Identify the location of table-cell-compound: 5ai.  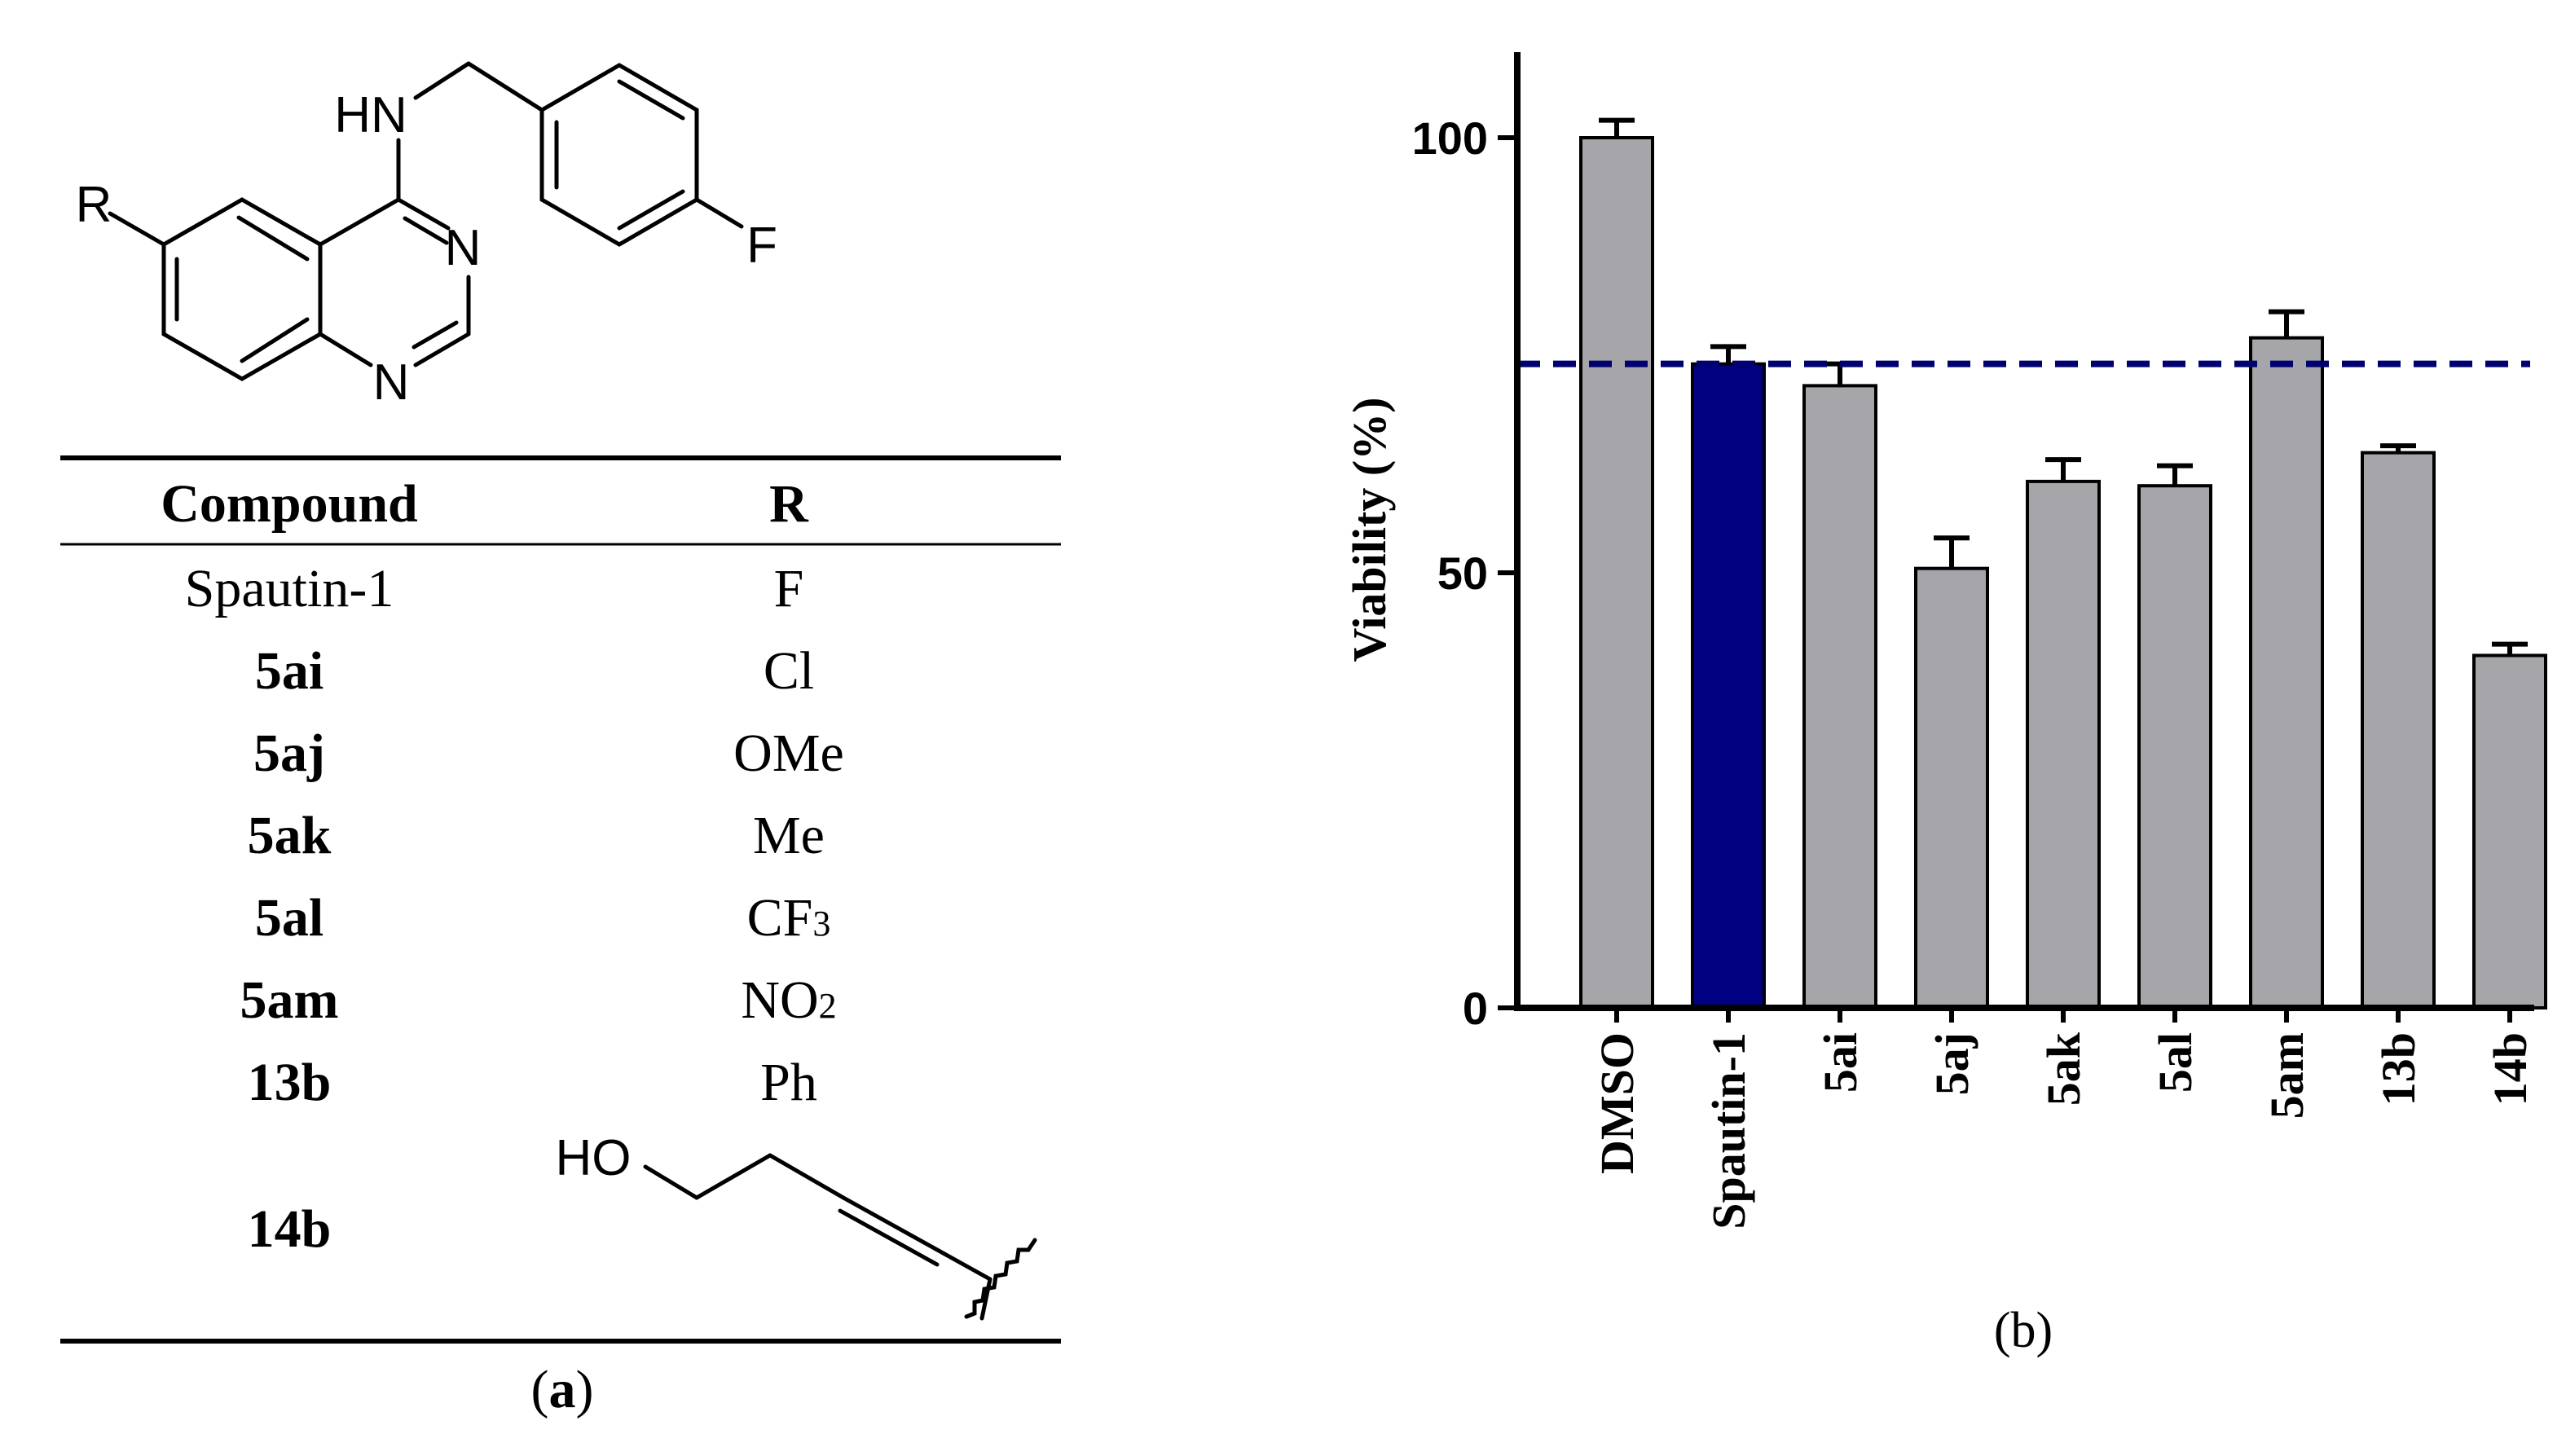
(290, 671).